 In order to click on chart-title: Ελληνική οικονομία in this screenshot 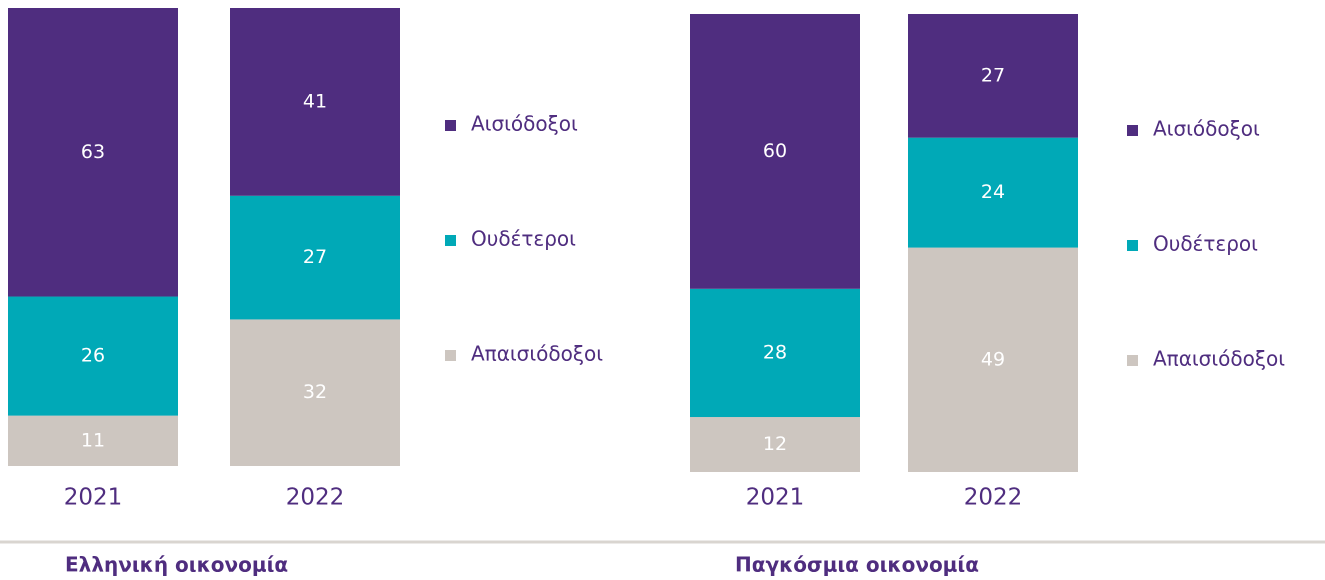, I will do `click(176, 565)`.